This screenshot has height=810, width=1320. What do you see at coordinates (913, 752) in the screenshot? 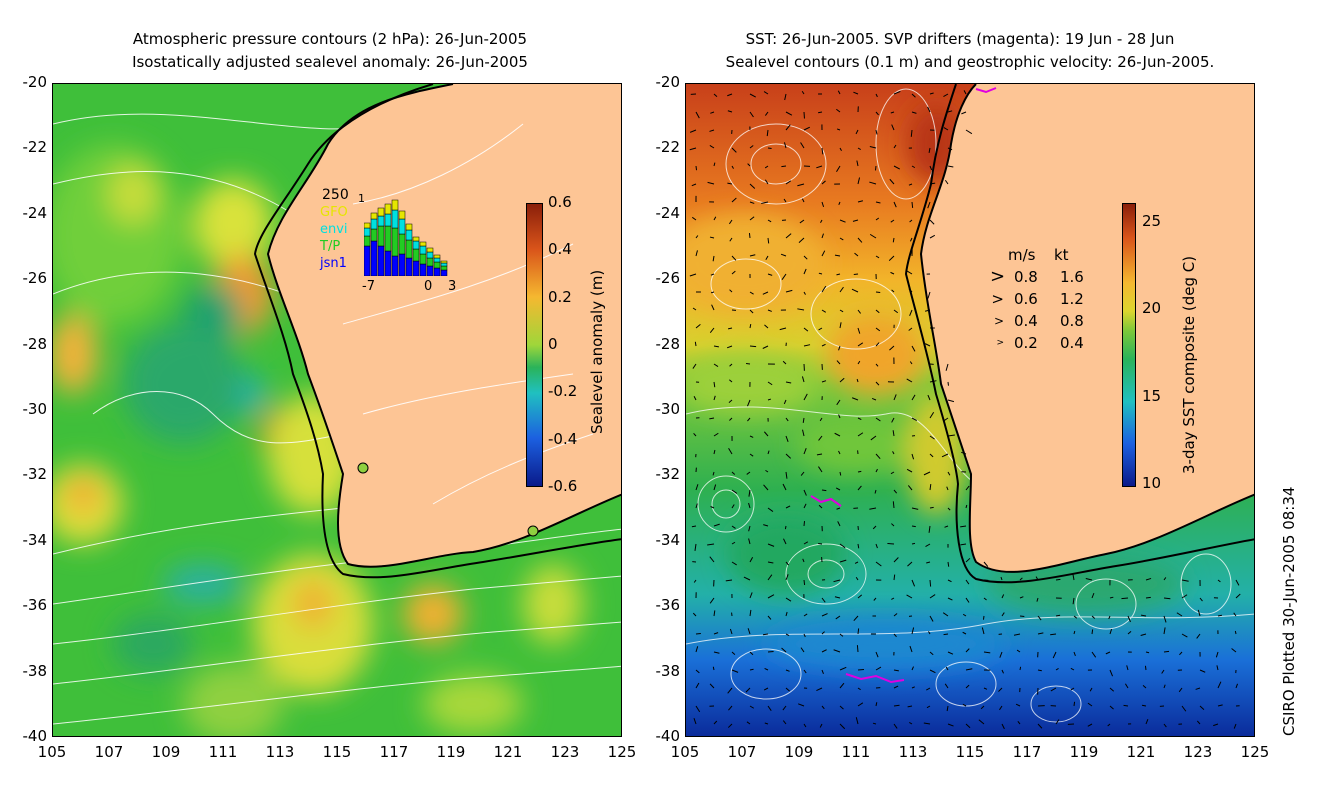
I see `lon-tick-label: 113` at bounding box center [913, 752].